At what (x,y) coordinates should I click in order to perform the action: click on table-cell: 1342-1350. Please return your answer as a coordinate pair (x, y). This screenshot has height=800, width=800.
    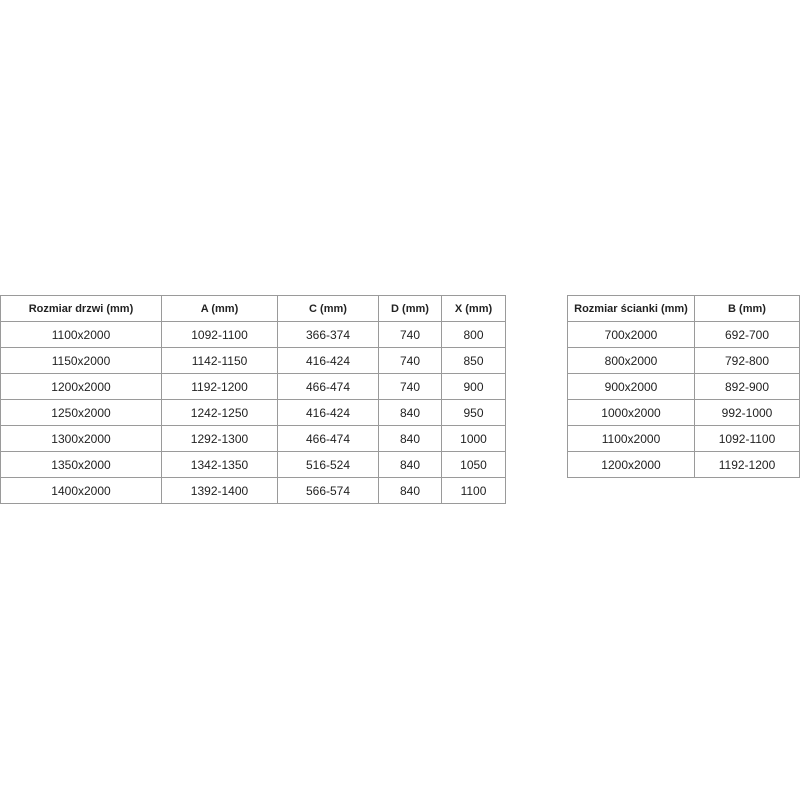
    Looking at the image, I should click on (219, 464).